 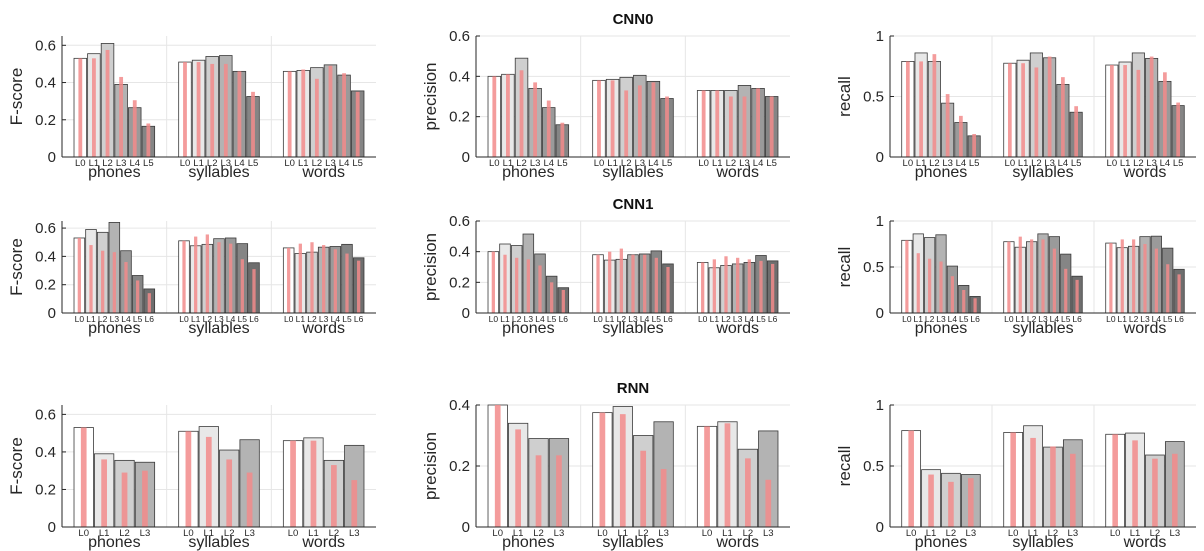 What do you see at coordinates (1179, 293) in the screenshot?
I see `overlay-bar-words-l6` at bounding box center [1179, 293].